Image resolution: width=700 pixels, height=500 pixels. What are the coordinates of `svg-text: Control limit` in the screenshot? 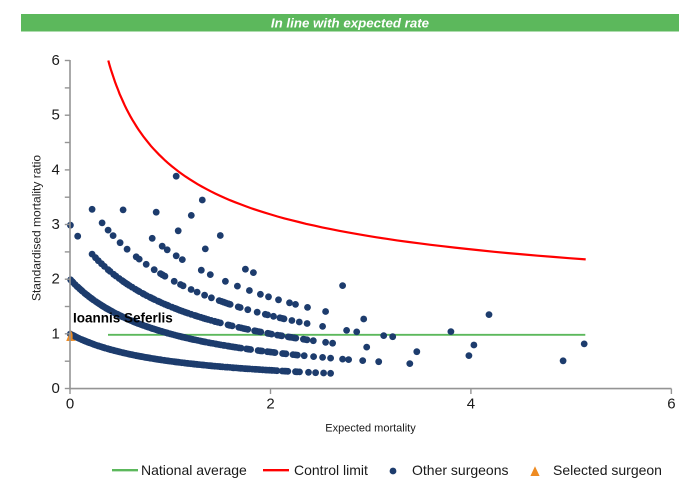 It's located at (331, 470).